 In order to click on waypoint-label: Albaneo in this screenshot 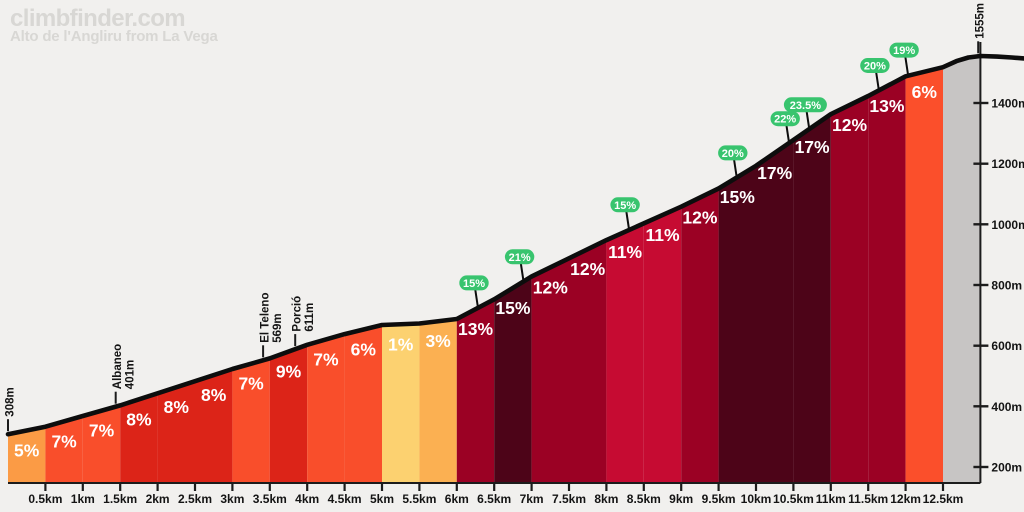, I will do `click(118, 366)`.